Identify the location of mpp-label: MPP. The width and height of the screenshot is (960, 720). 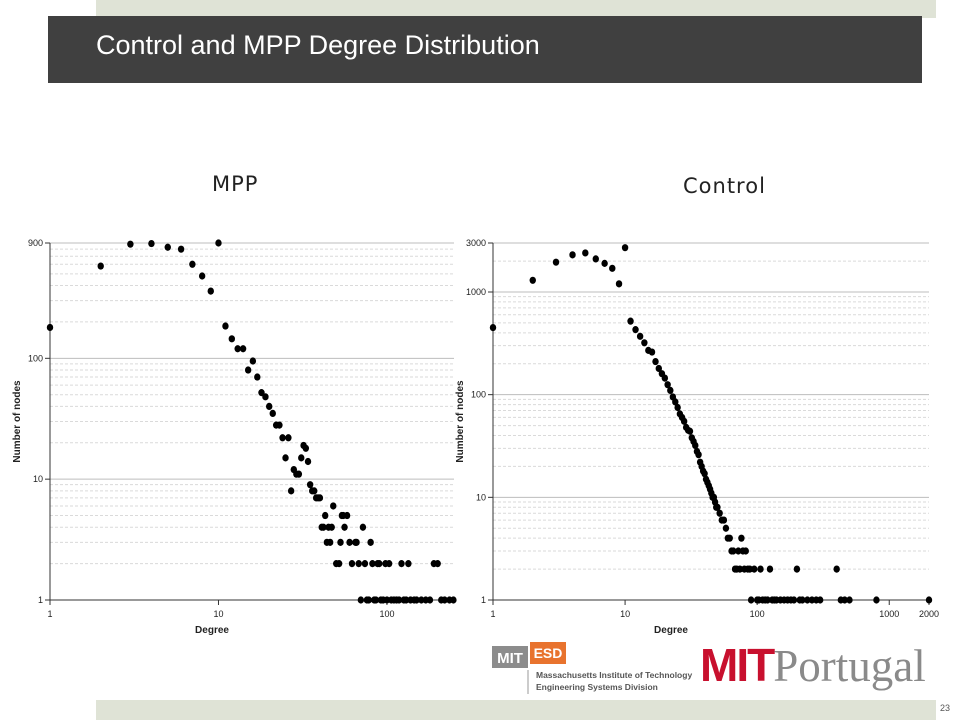
(235, 184).